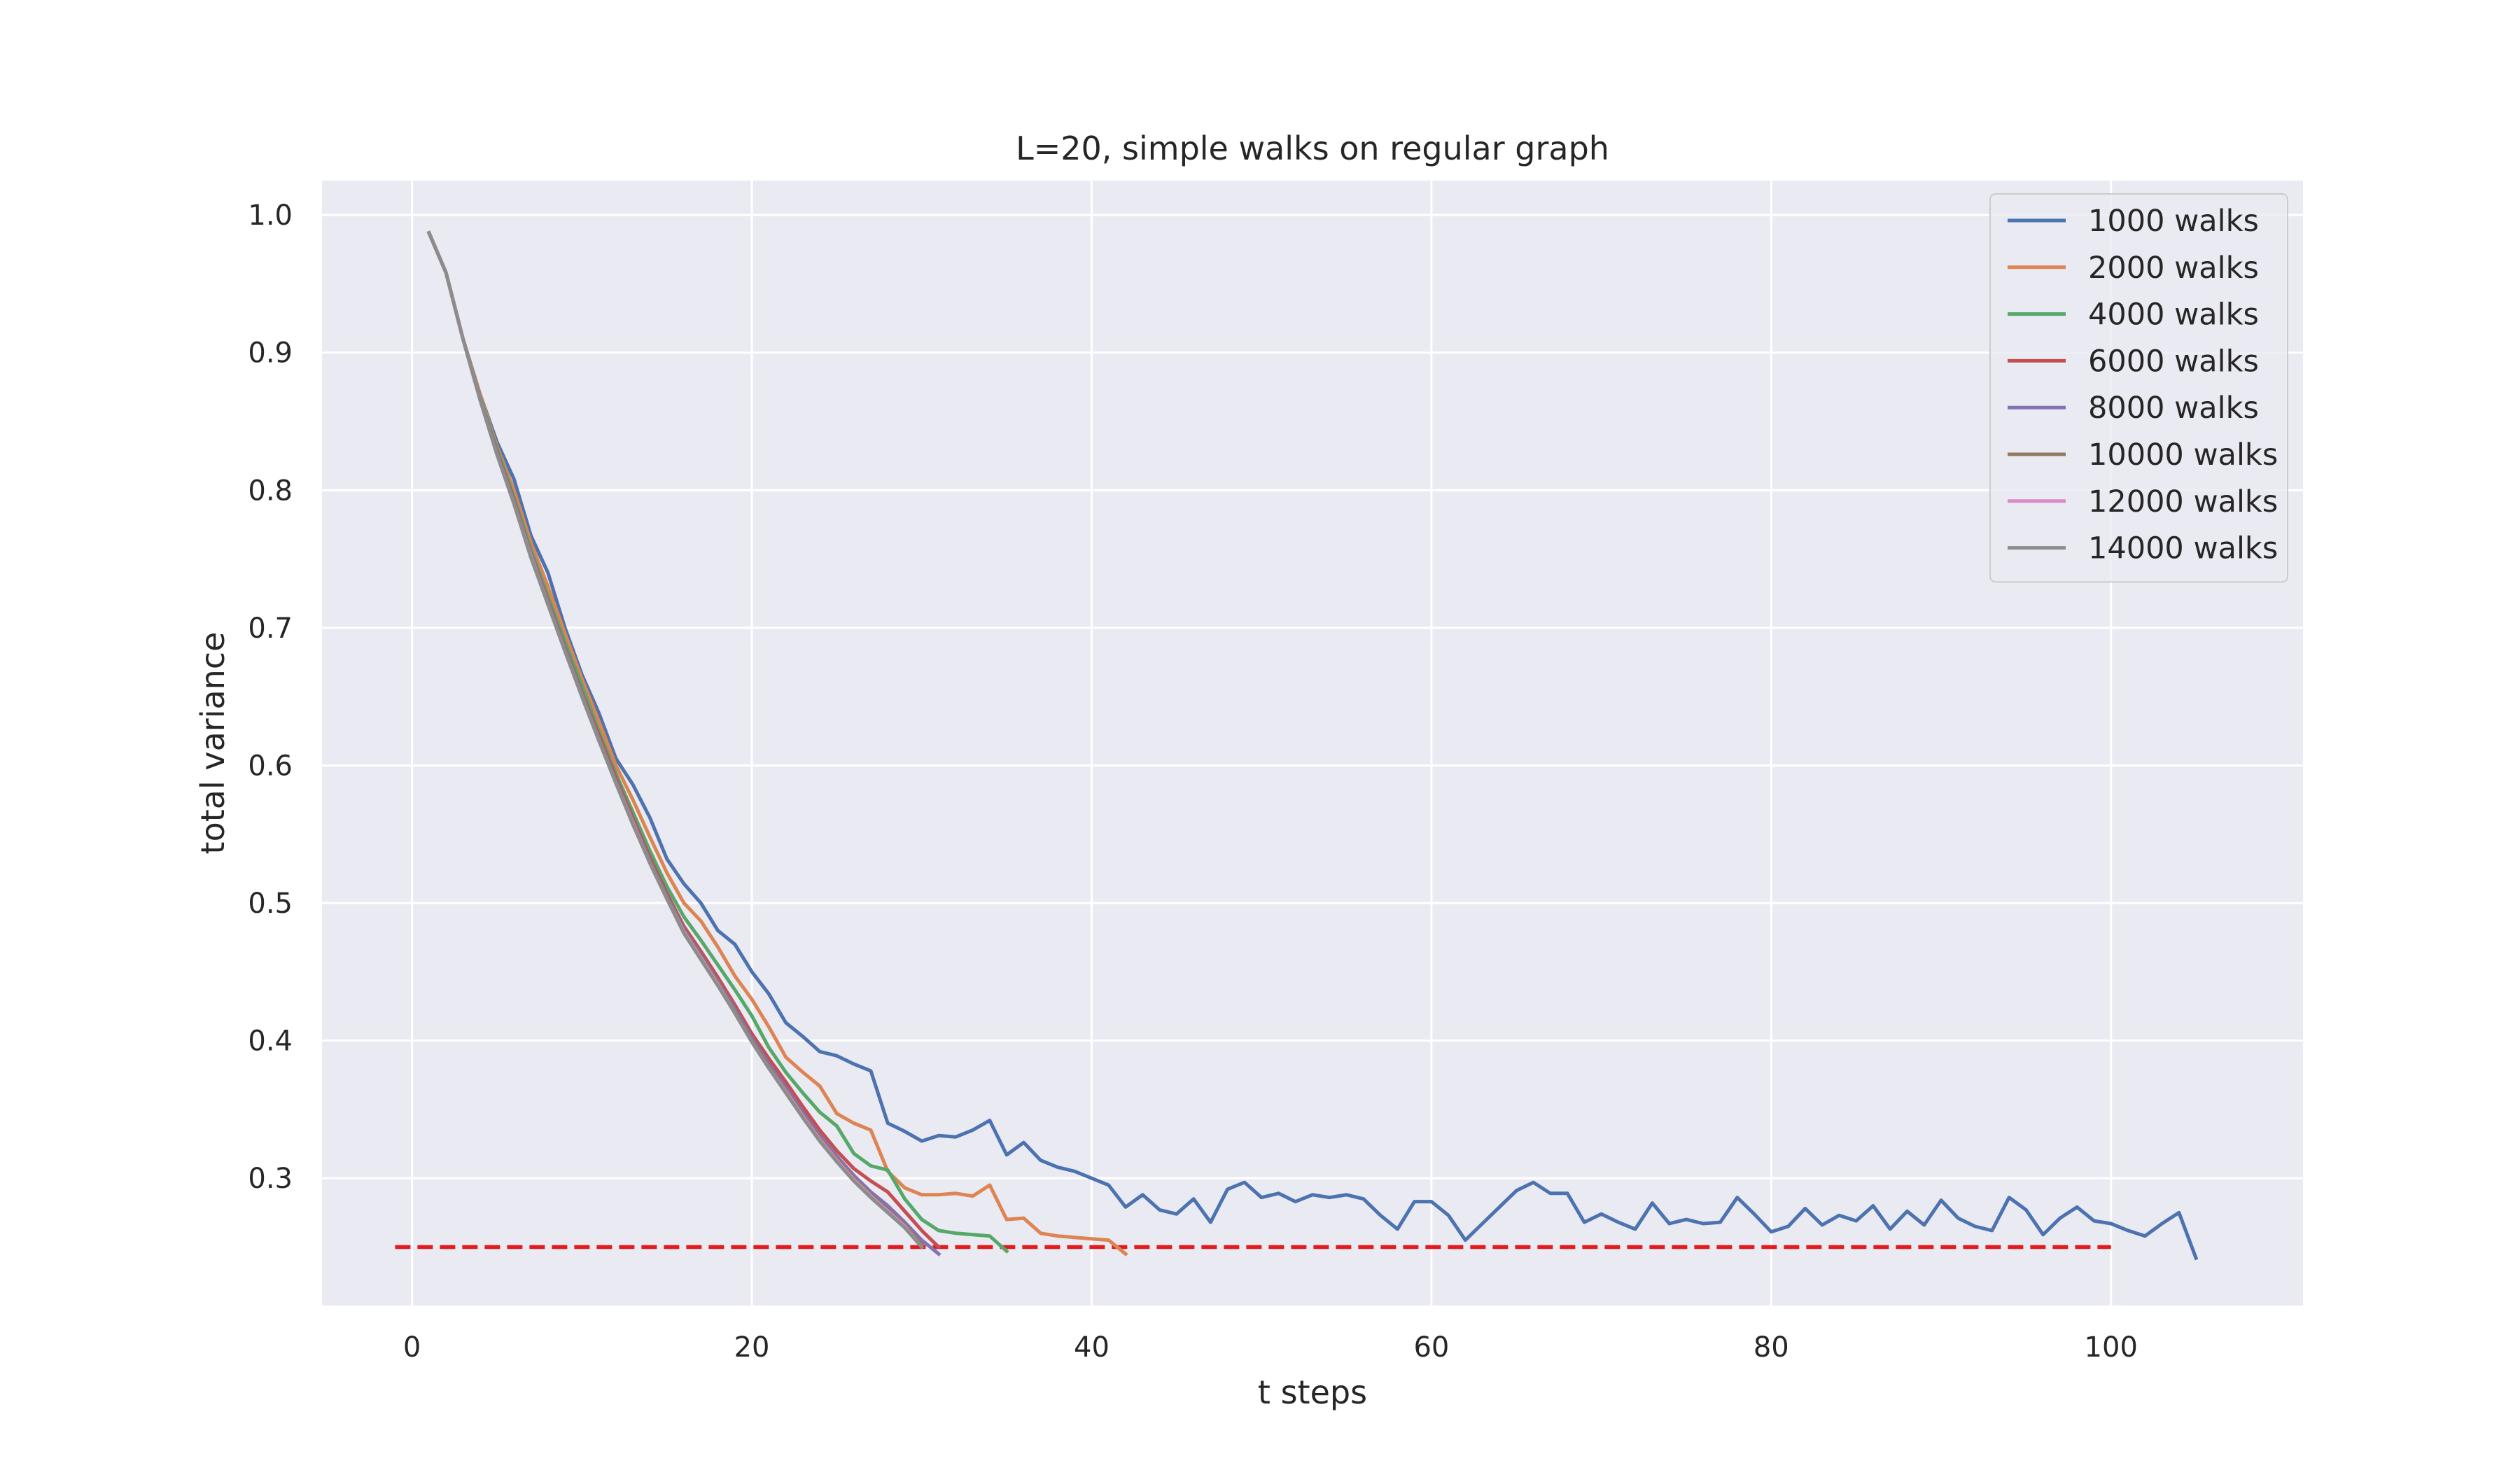  Describe the element at coordinates (1431, 1347) in the screenshot. I see `x-tick-label: 60` at that location.